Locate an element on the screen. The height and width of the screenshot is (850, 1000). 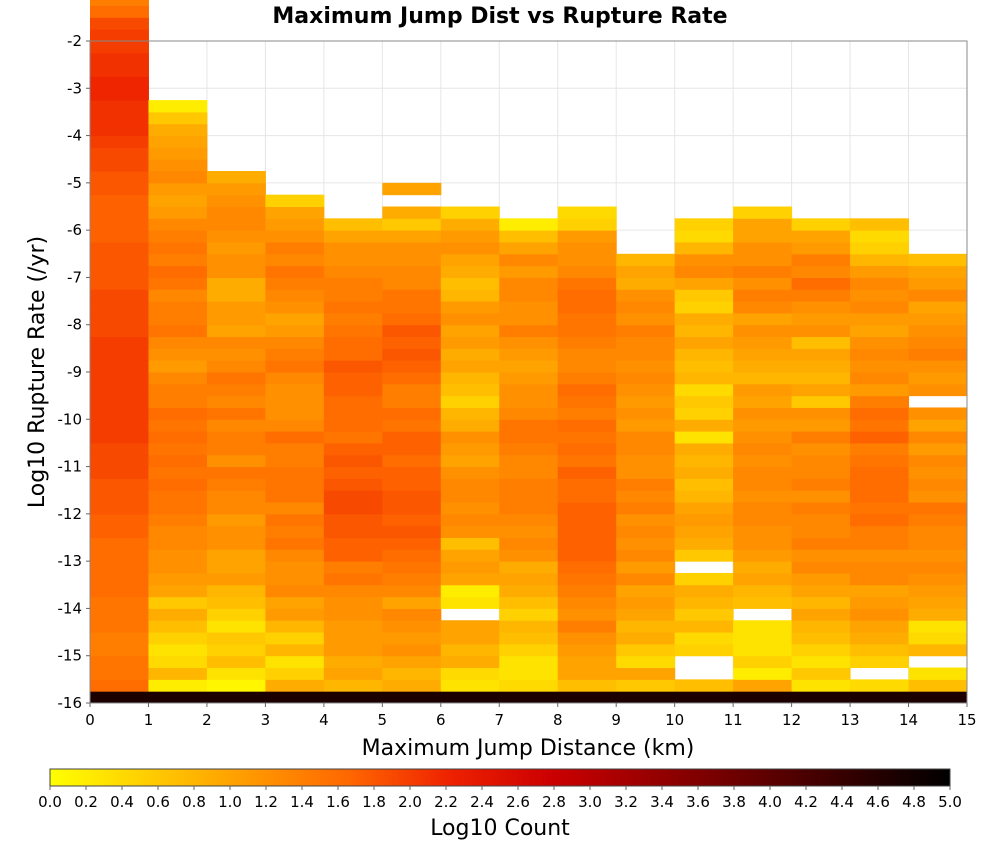
x-tick-label: 14 is located at coordinates (908, 720).